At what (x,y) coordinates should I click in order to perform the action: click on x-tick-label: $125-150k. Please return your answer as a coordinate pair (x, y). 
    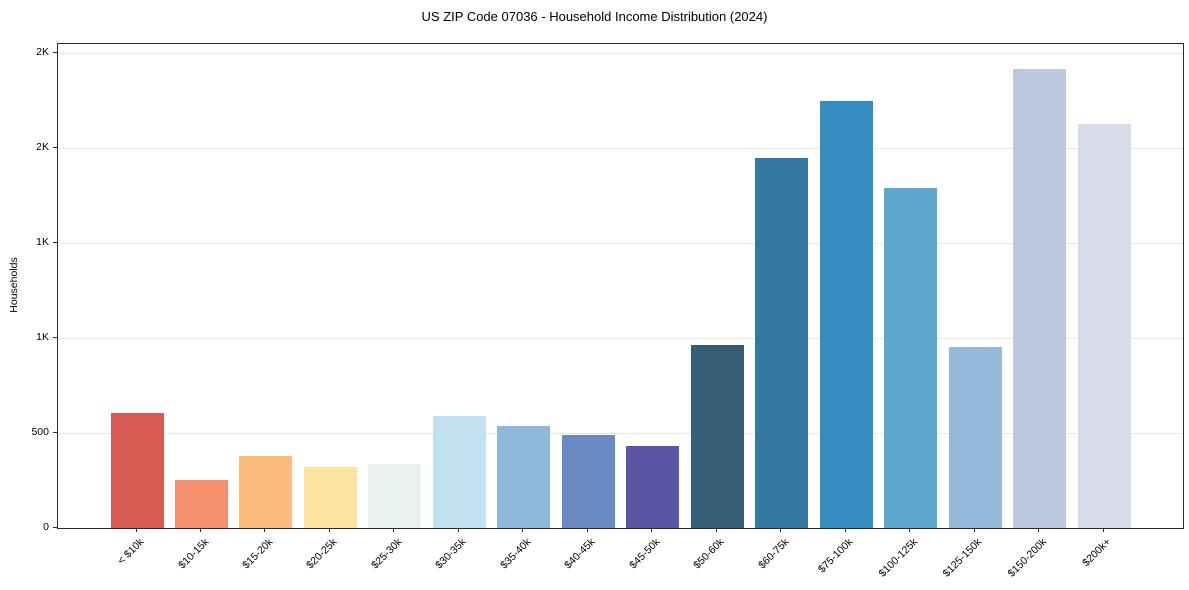
    Looking at the image, I should click on (962, 558).